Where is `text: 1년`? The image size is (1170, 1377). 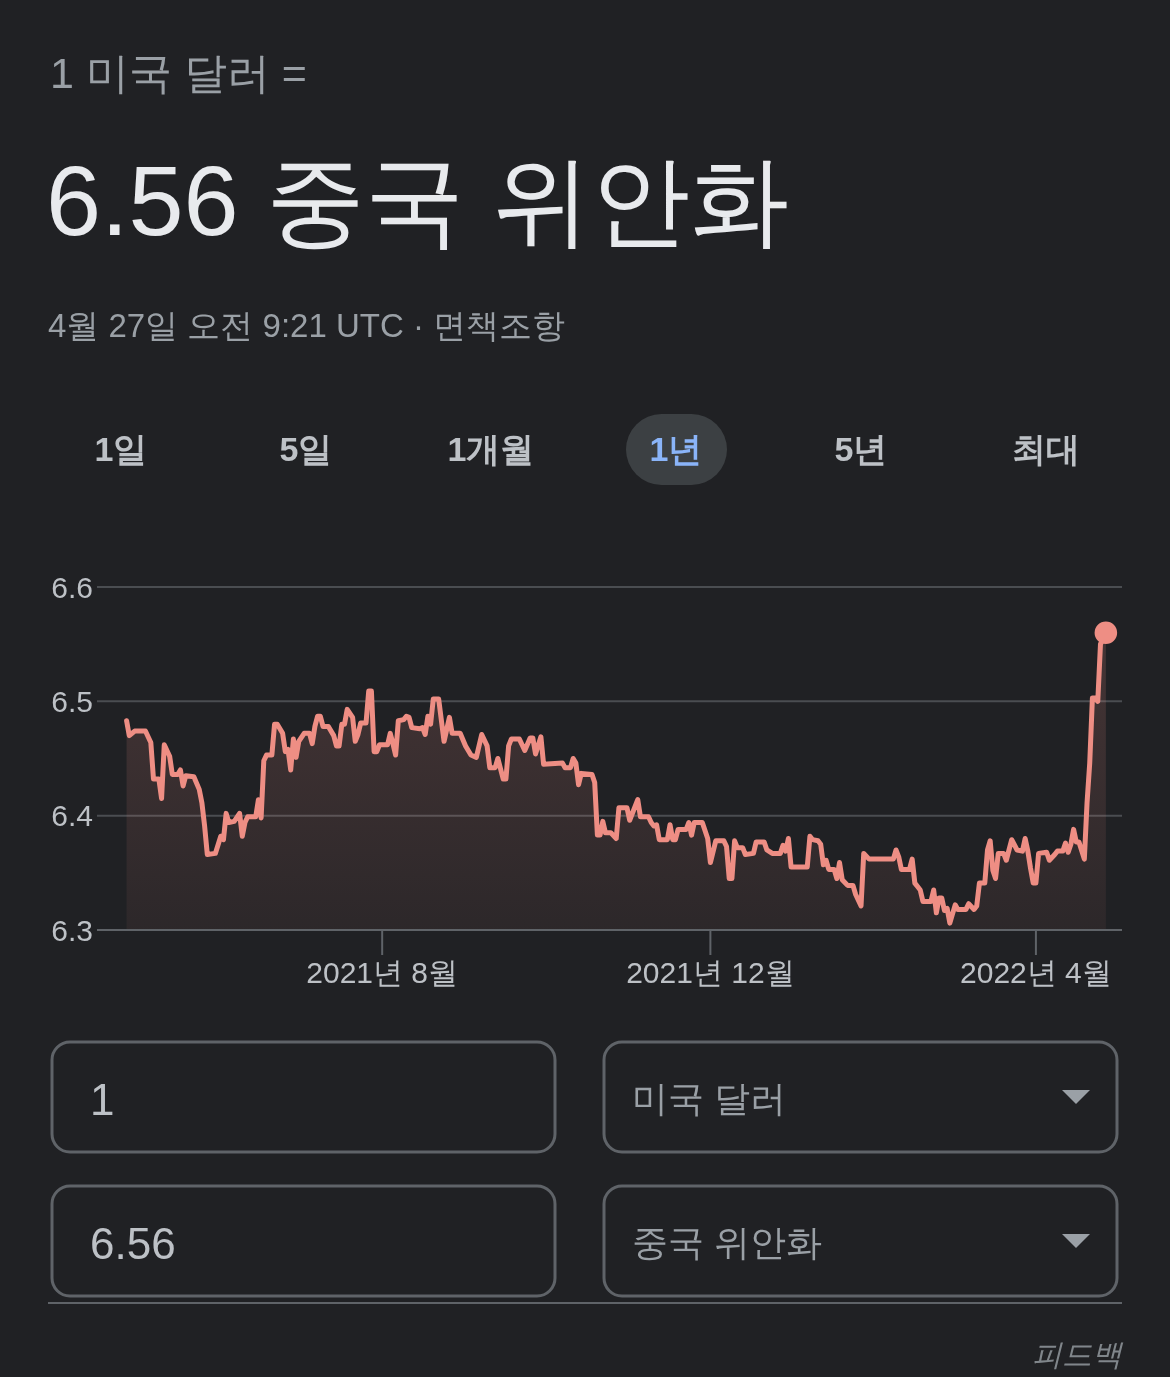
text: 1년 is located at coordinates (676, 449).